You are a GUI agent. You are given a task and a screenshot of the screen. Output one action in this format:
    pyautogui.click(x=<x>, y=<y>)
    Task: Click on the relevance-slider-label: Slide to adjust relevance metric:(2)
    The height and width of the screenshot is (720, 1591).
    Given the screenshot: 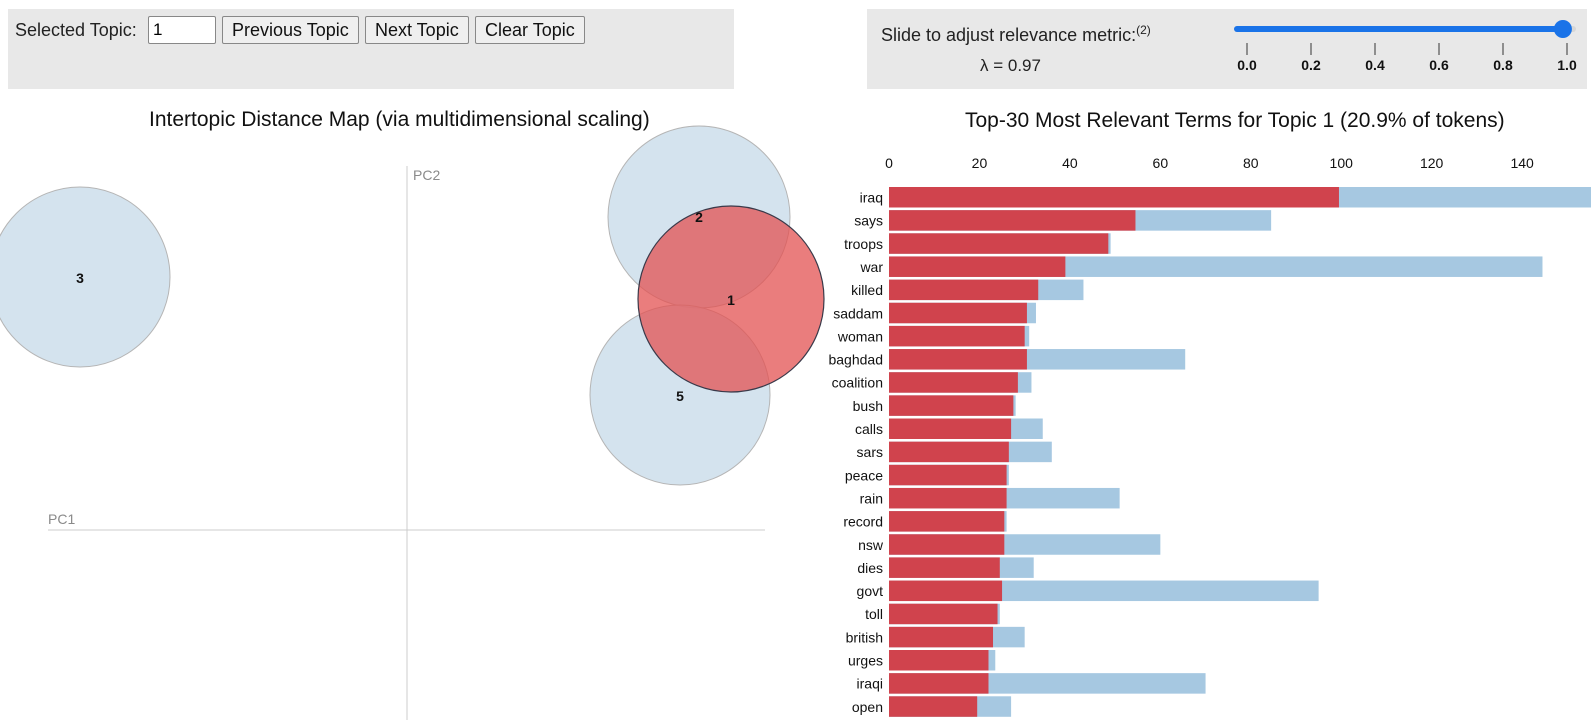 What is the action you would take?
    pyautogui.click(x=1016, y=34)
    